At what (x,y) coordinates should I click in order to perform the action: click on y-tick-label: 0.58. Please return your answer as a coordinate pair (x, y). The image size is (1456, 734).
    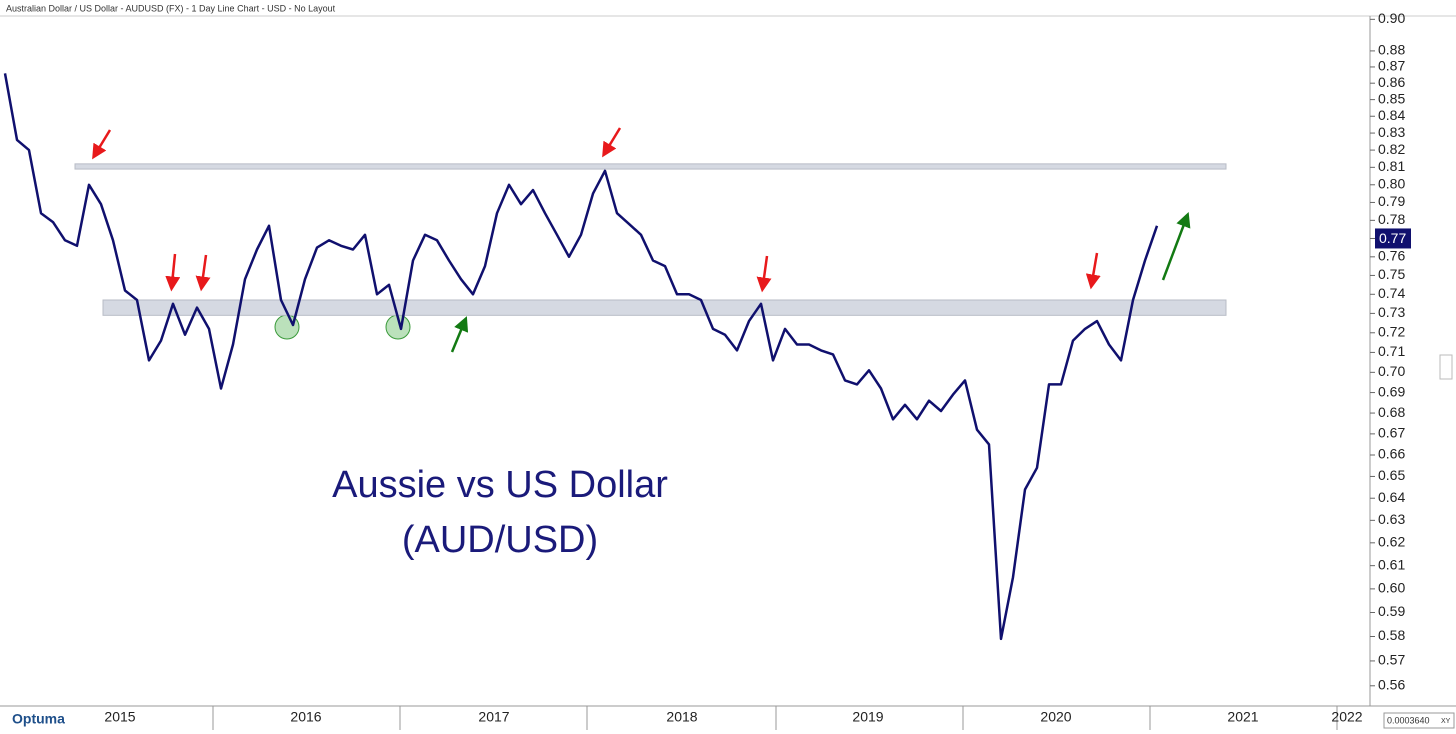
    Looking at the image, I should click on (1391, 635).